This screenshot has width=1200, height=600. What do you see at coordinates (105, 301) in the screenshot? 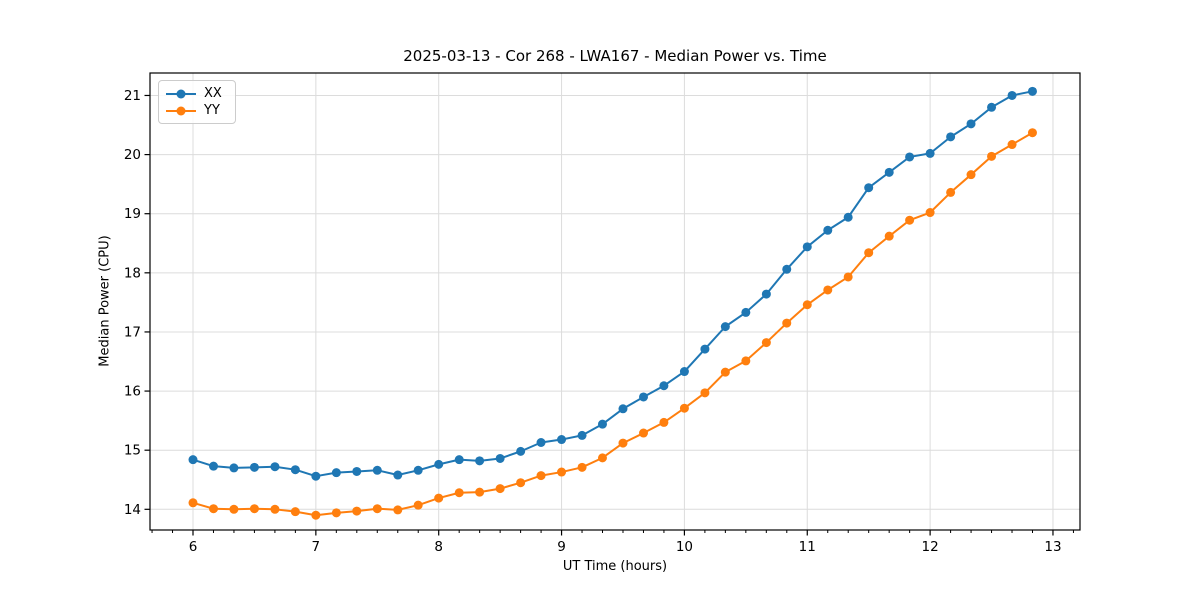
I see `y-axis-label: Median Power (CPU)` at bounding box center [105, 301].